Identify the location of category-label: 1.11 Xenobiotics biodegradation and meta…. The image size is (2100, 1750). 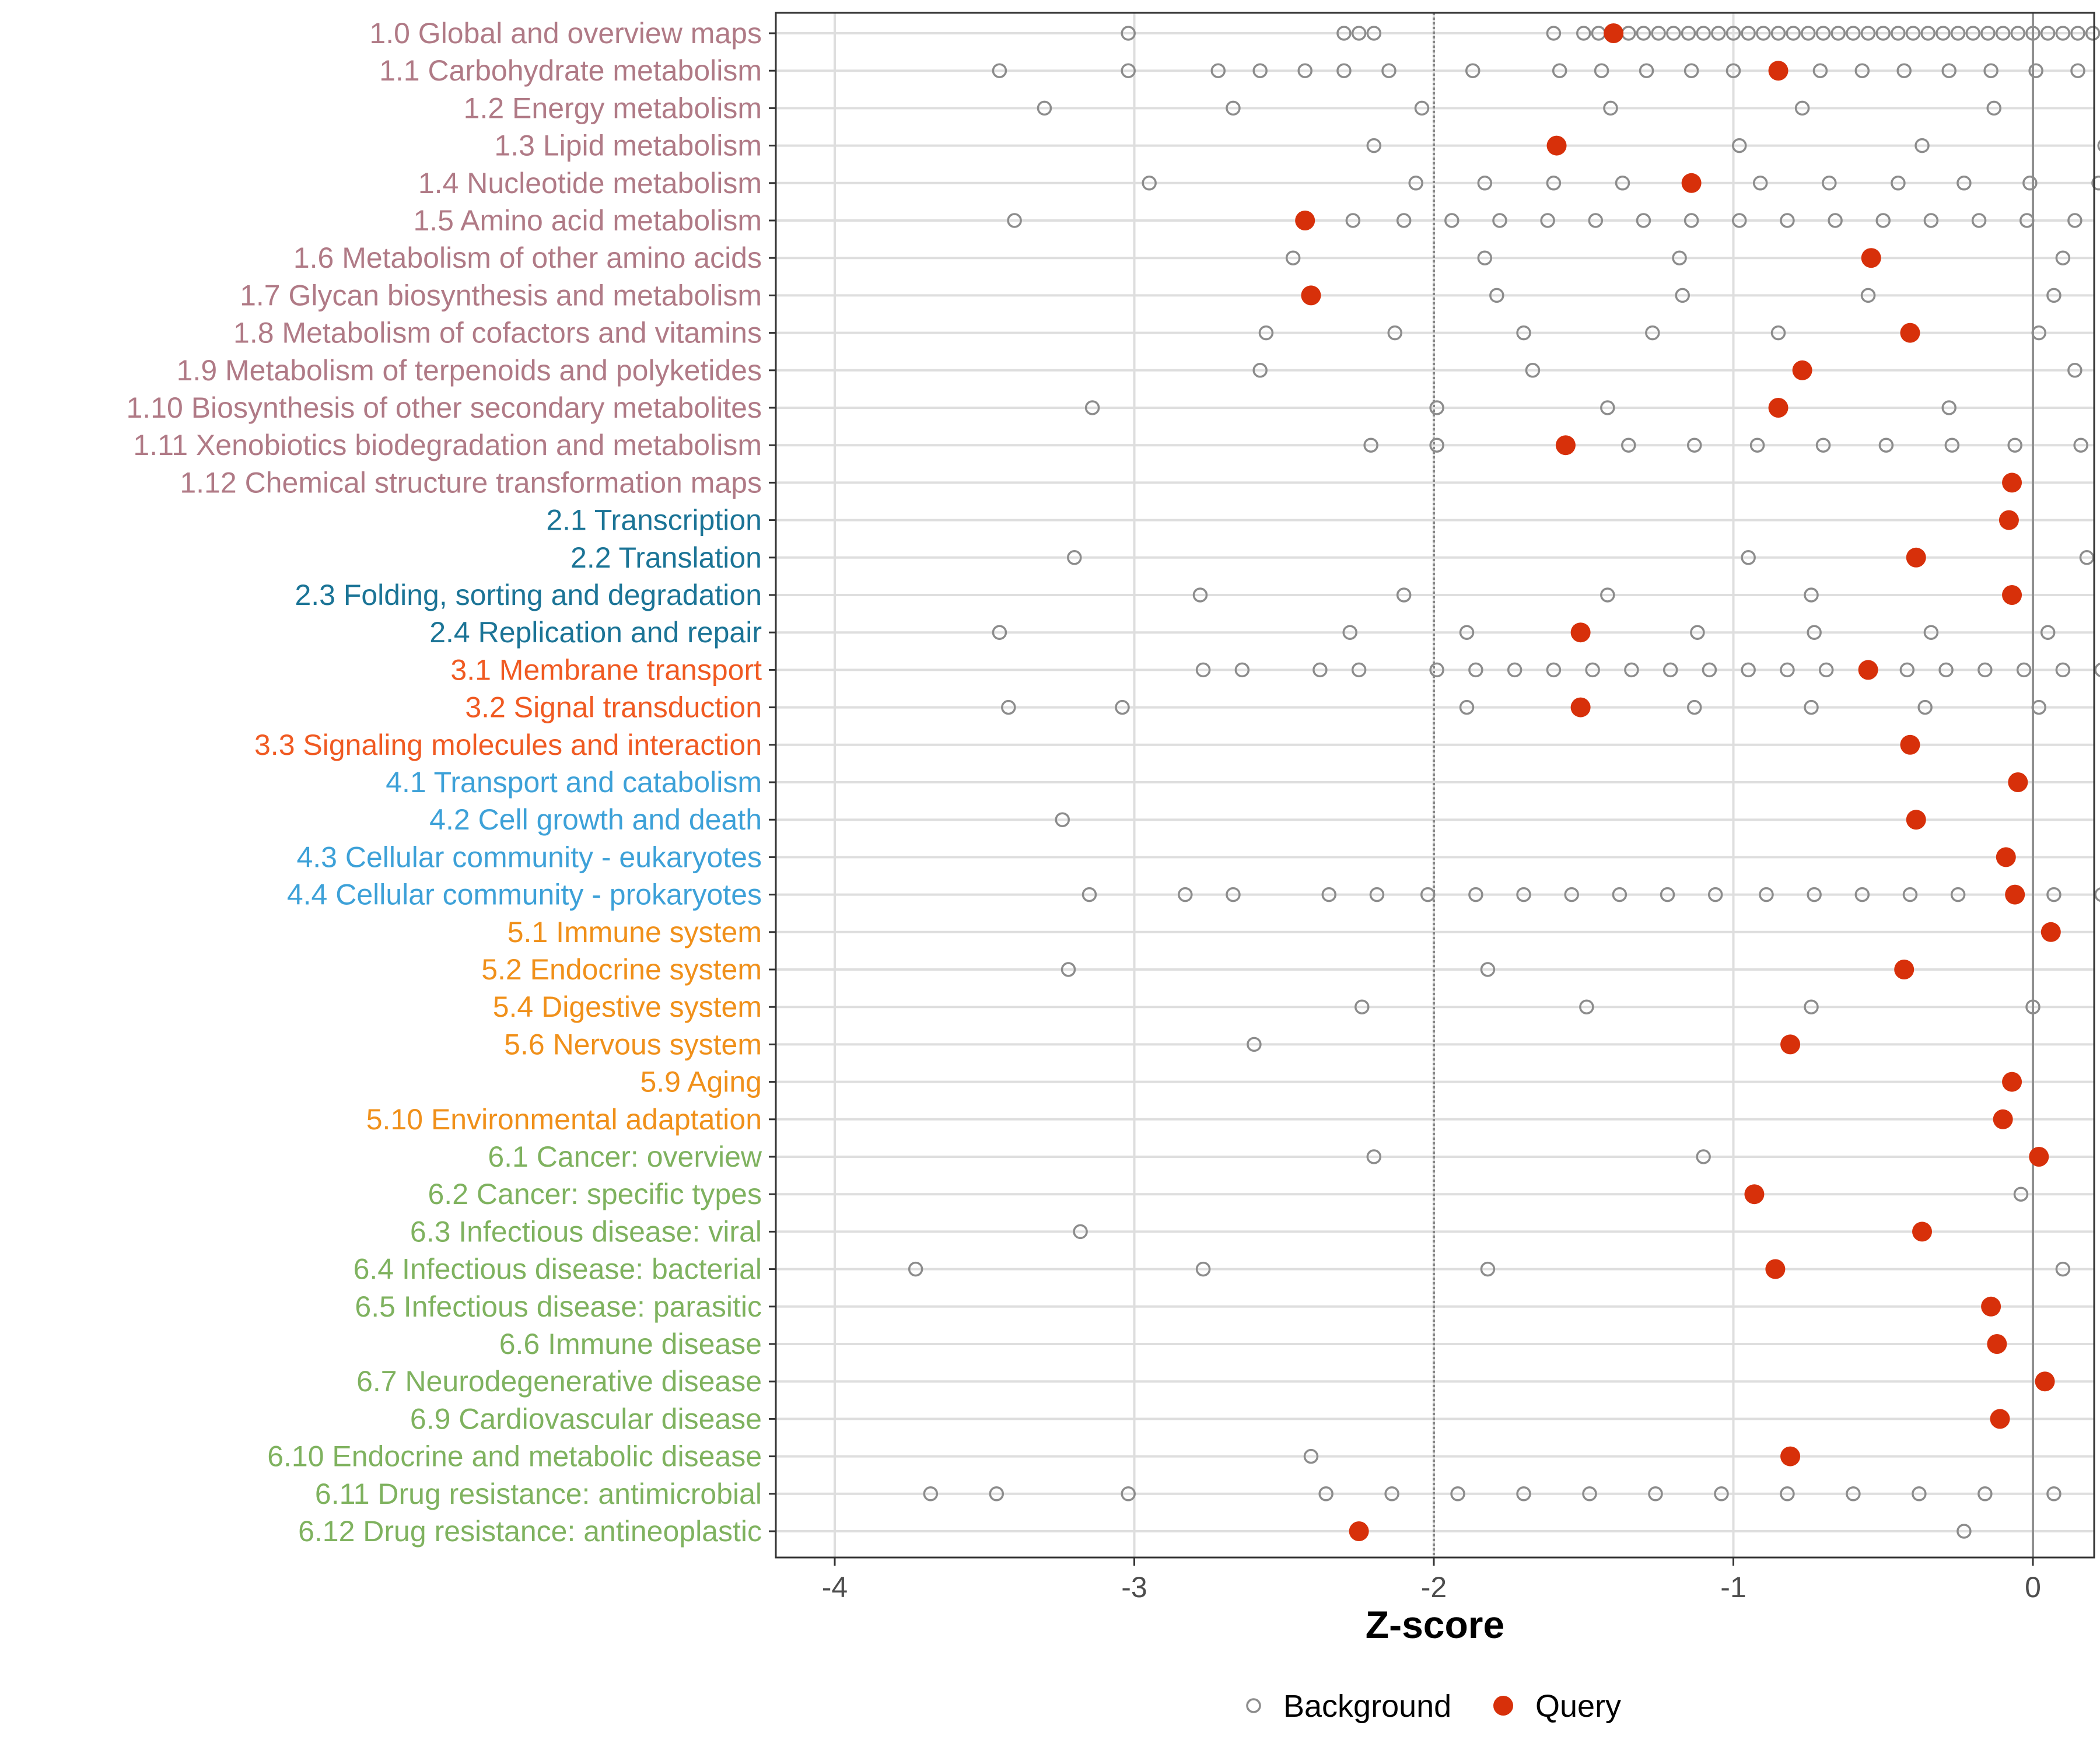
(447, 445).